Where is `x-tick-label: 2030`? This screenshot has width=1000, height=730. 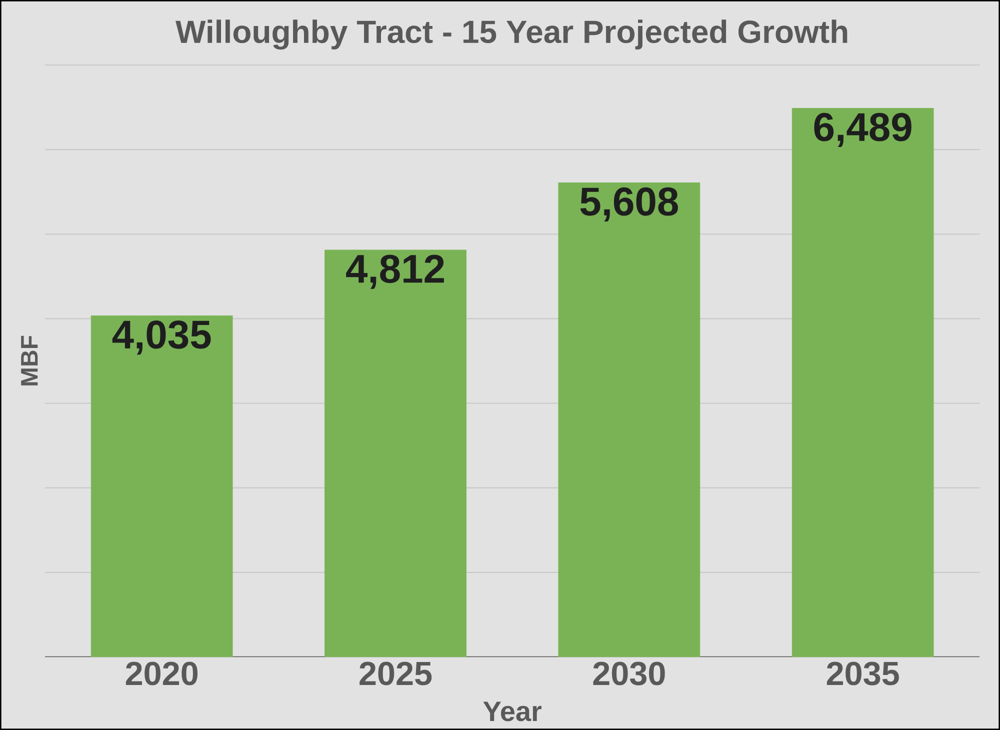
x-tick-label: 2030 is located at coordinates (629, 674).